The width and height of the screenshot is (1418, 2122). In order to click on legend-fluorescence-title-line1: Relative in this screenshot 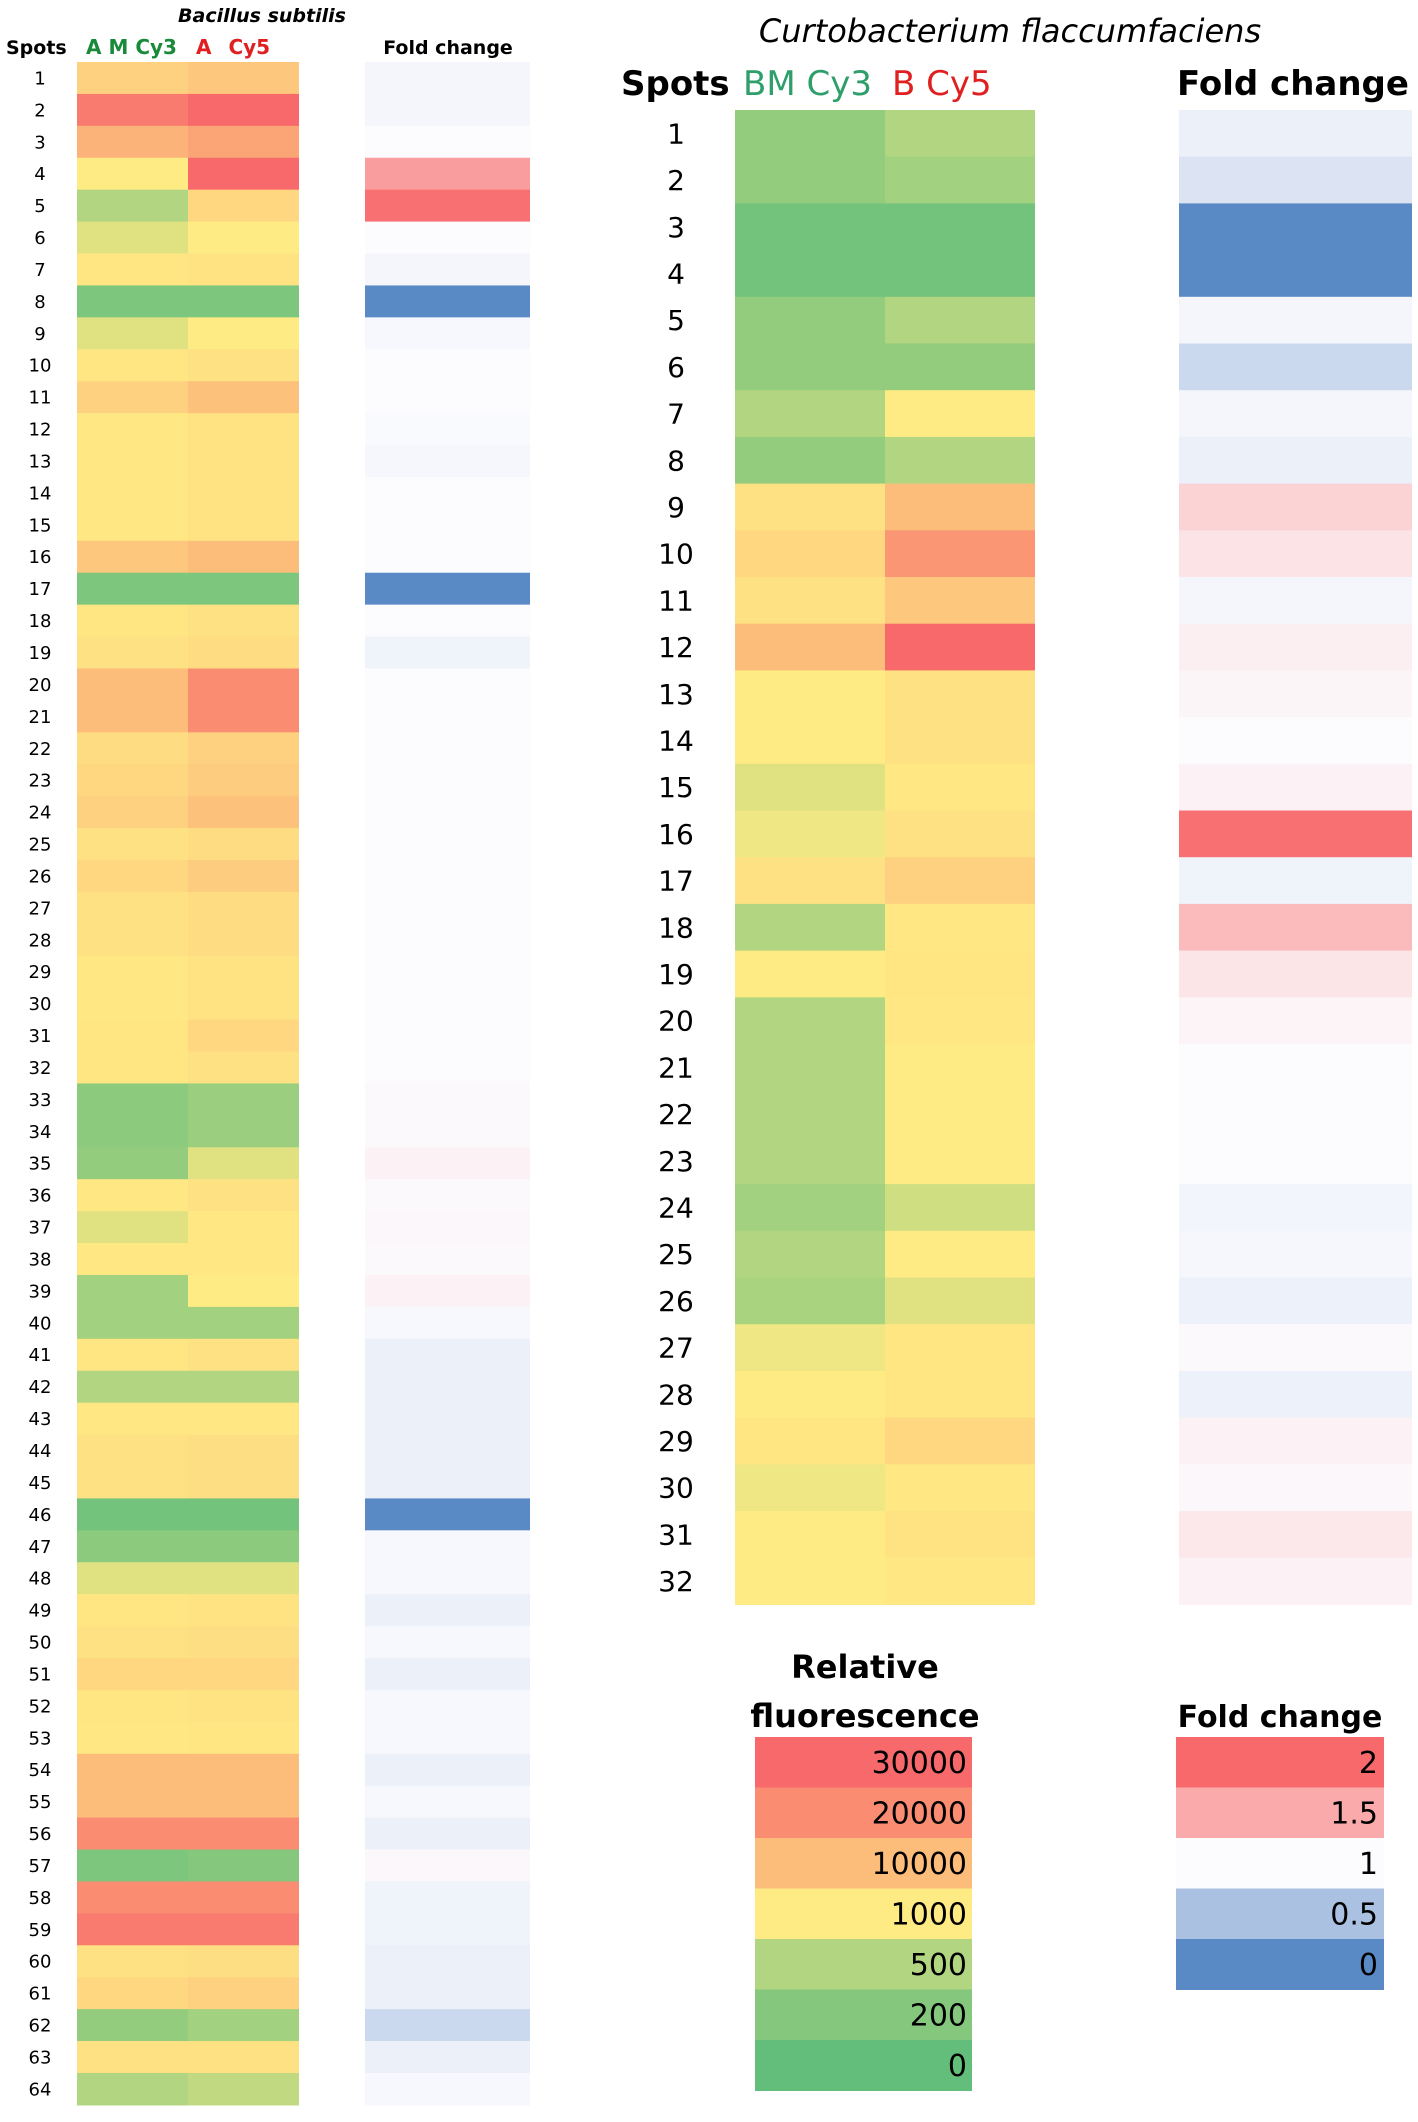, I will do `click(865, 1667)`.